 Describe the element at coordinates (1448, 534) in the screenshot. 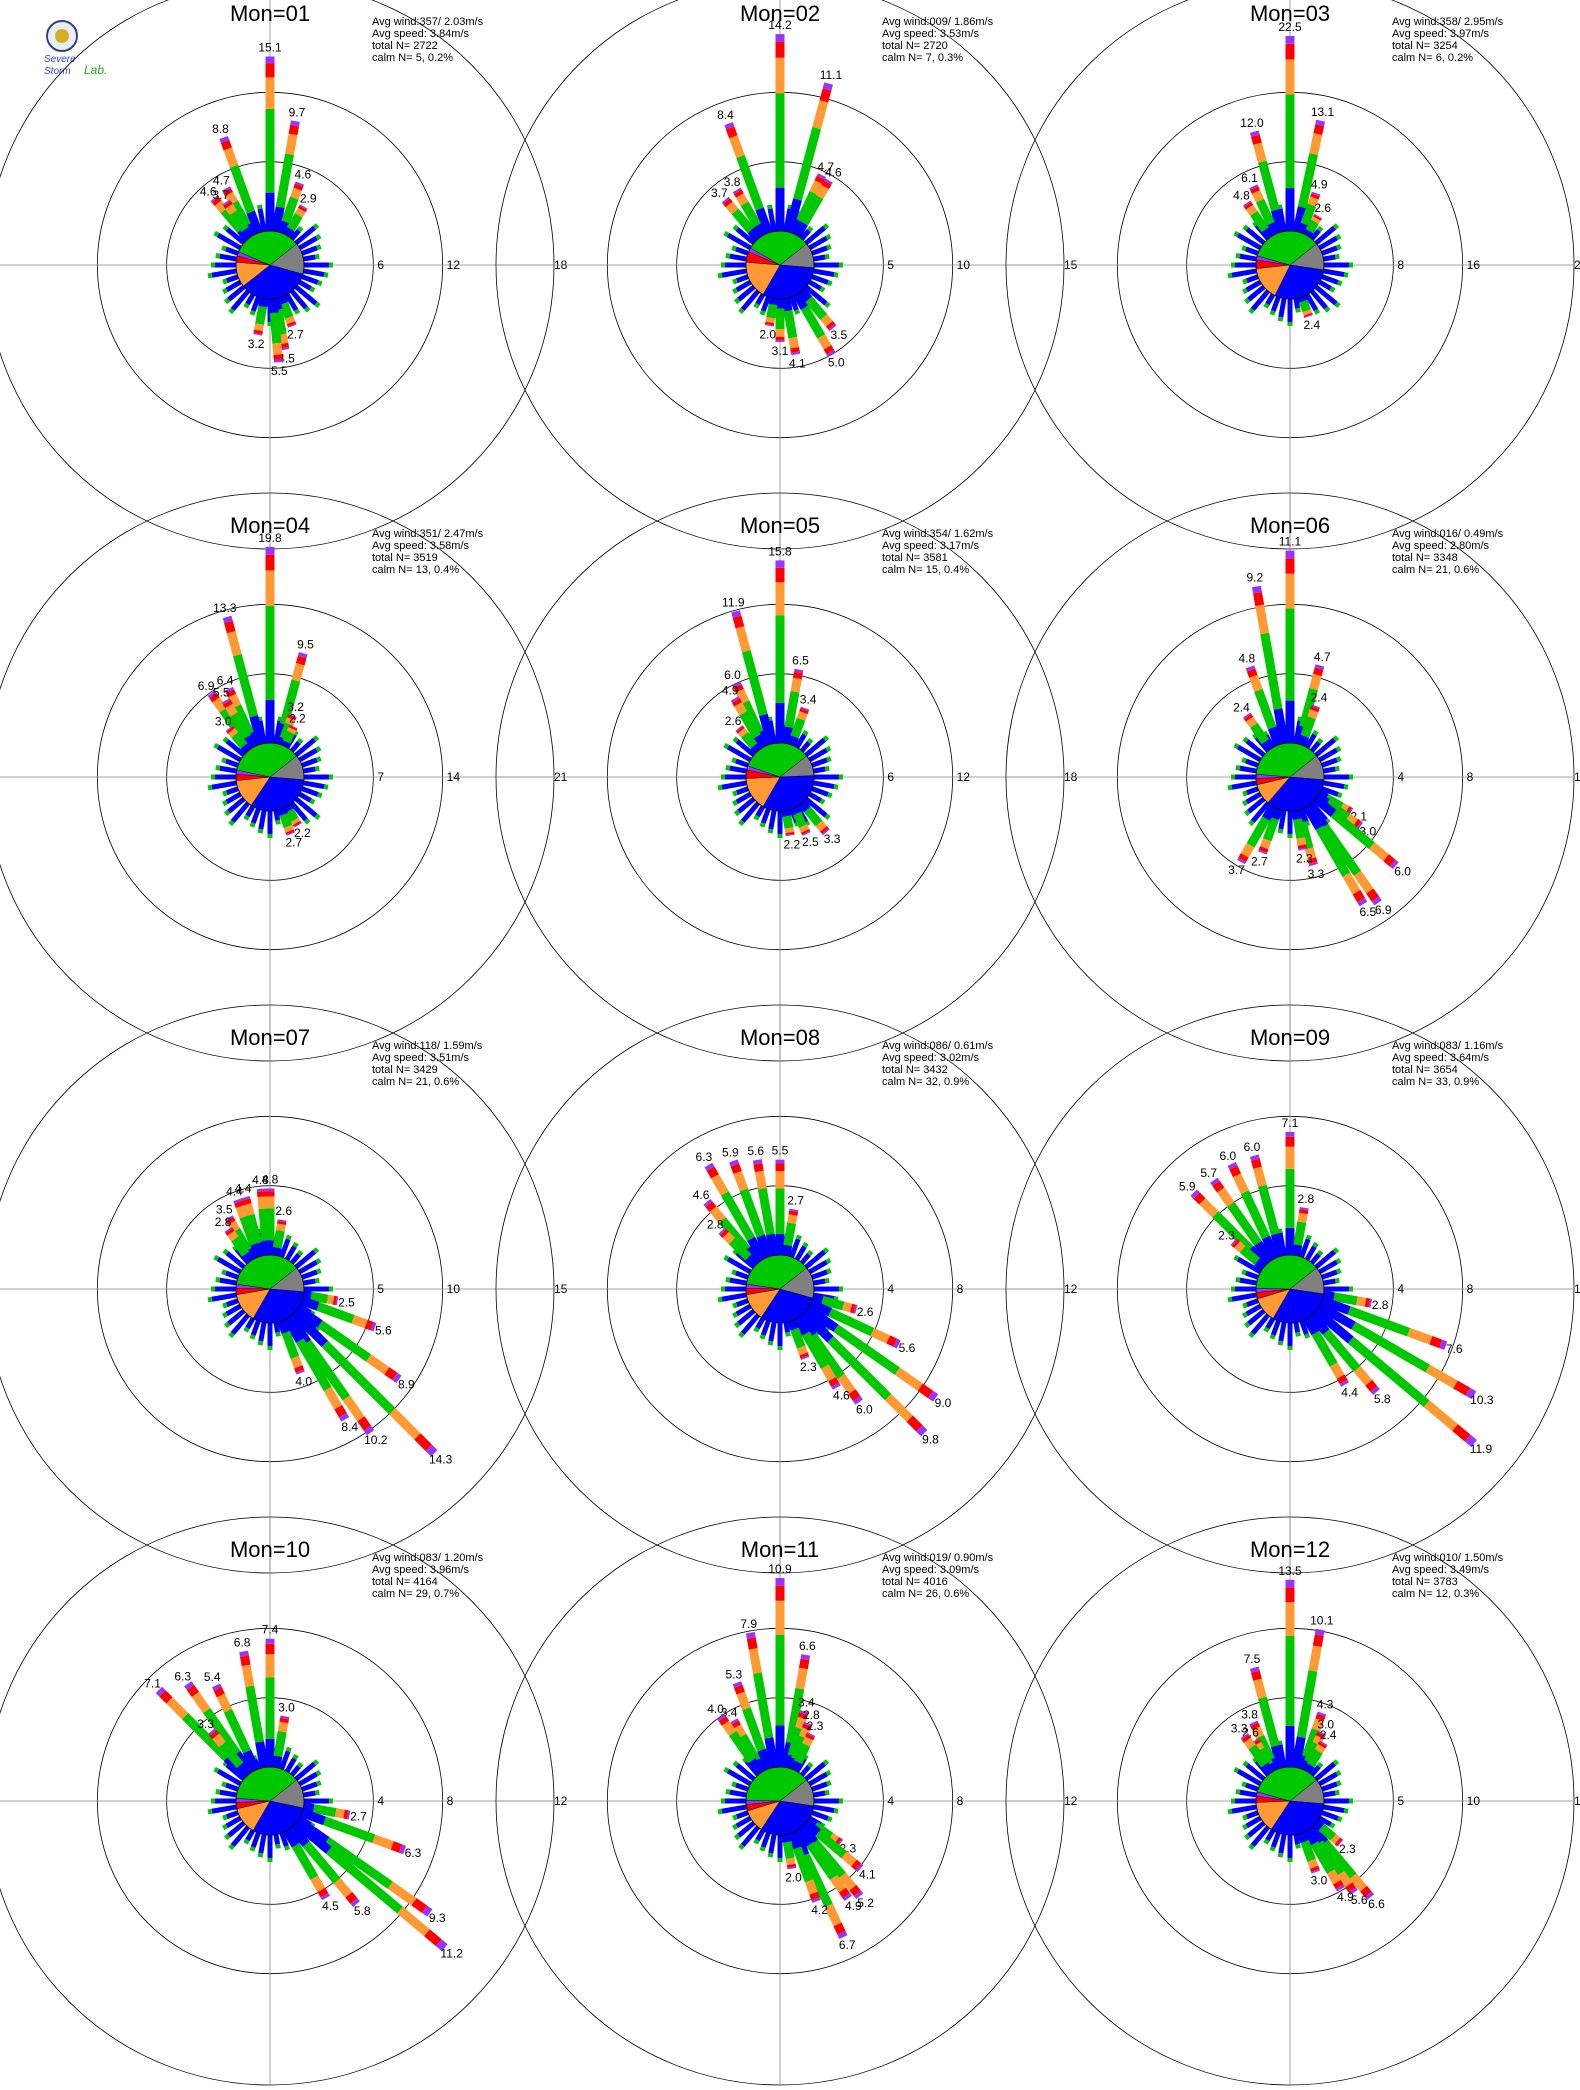

I see `info-line: Avg wind:016/ 0.49m/s` at that location.